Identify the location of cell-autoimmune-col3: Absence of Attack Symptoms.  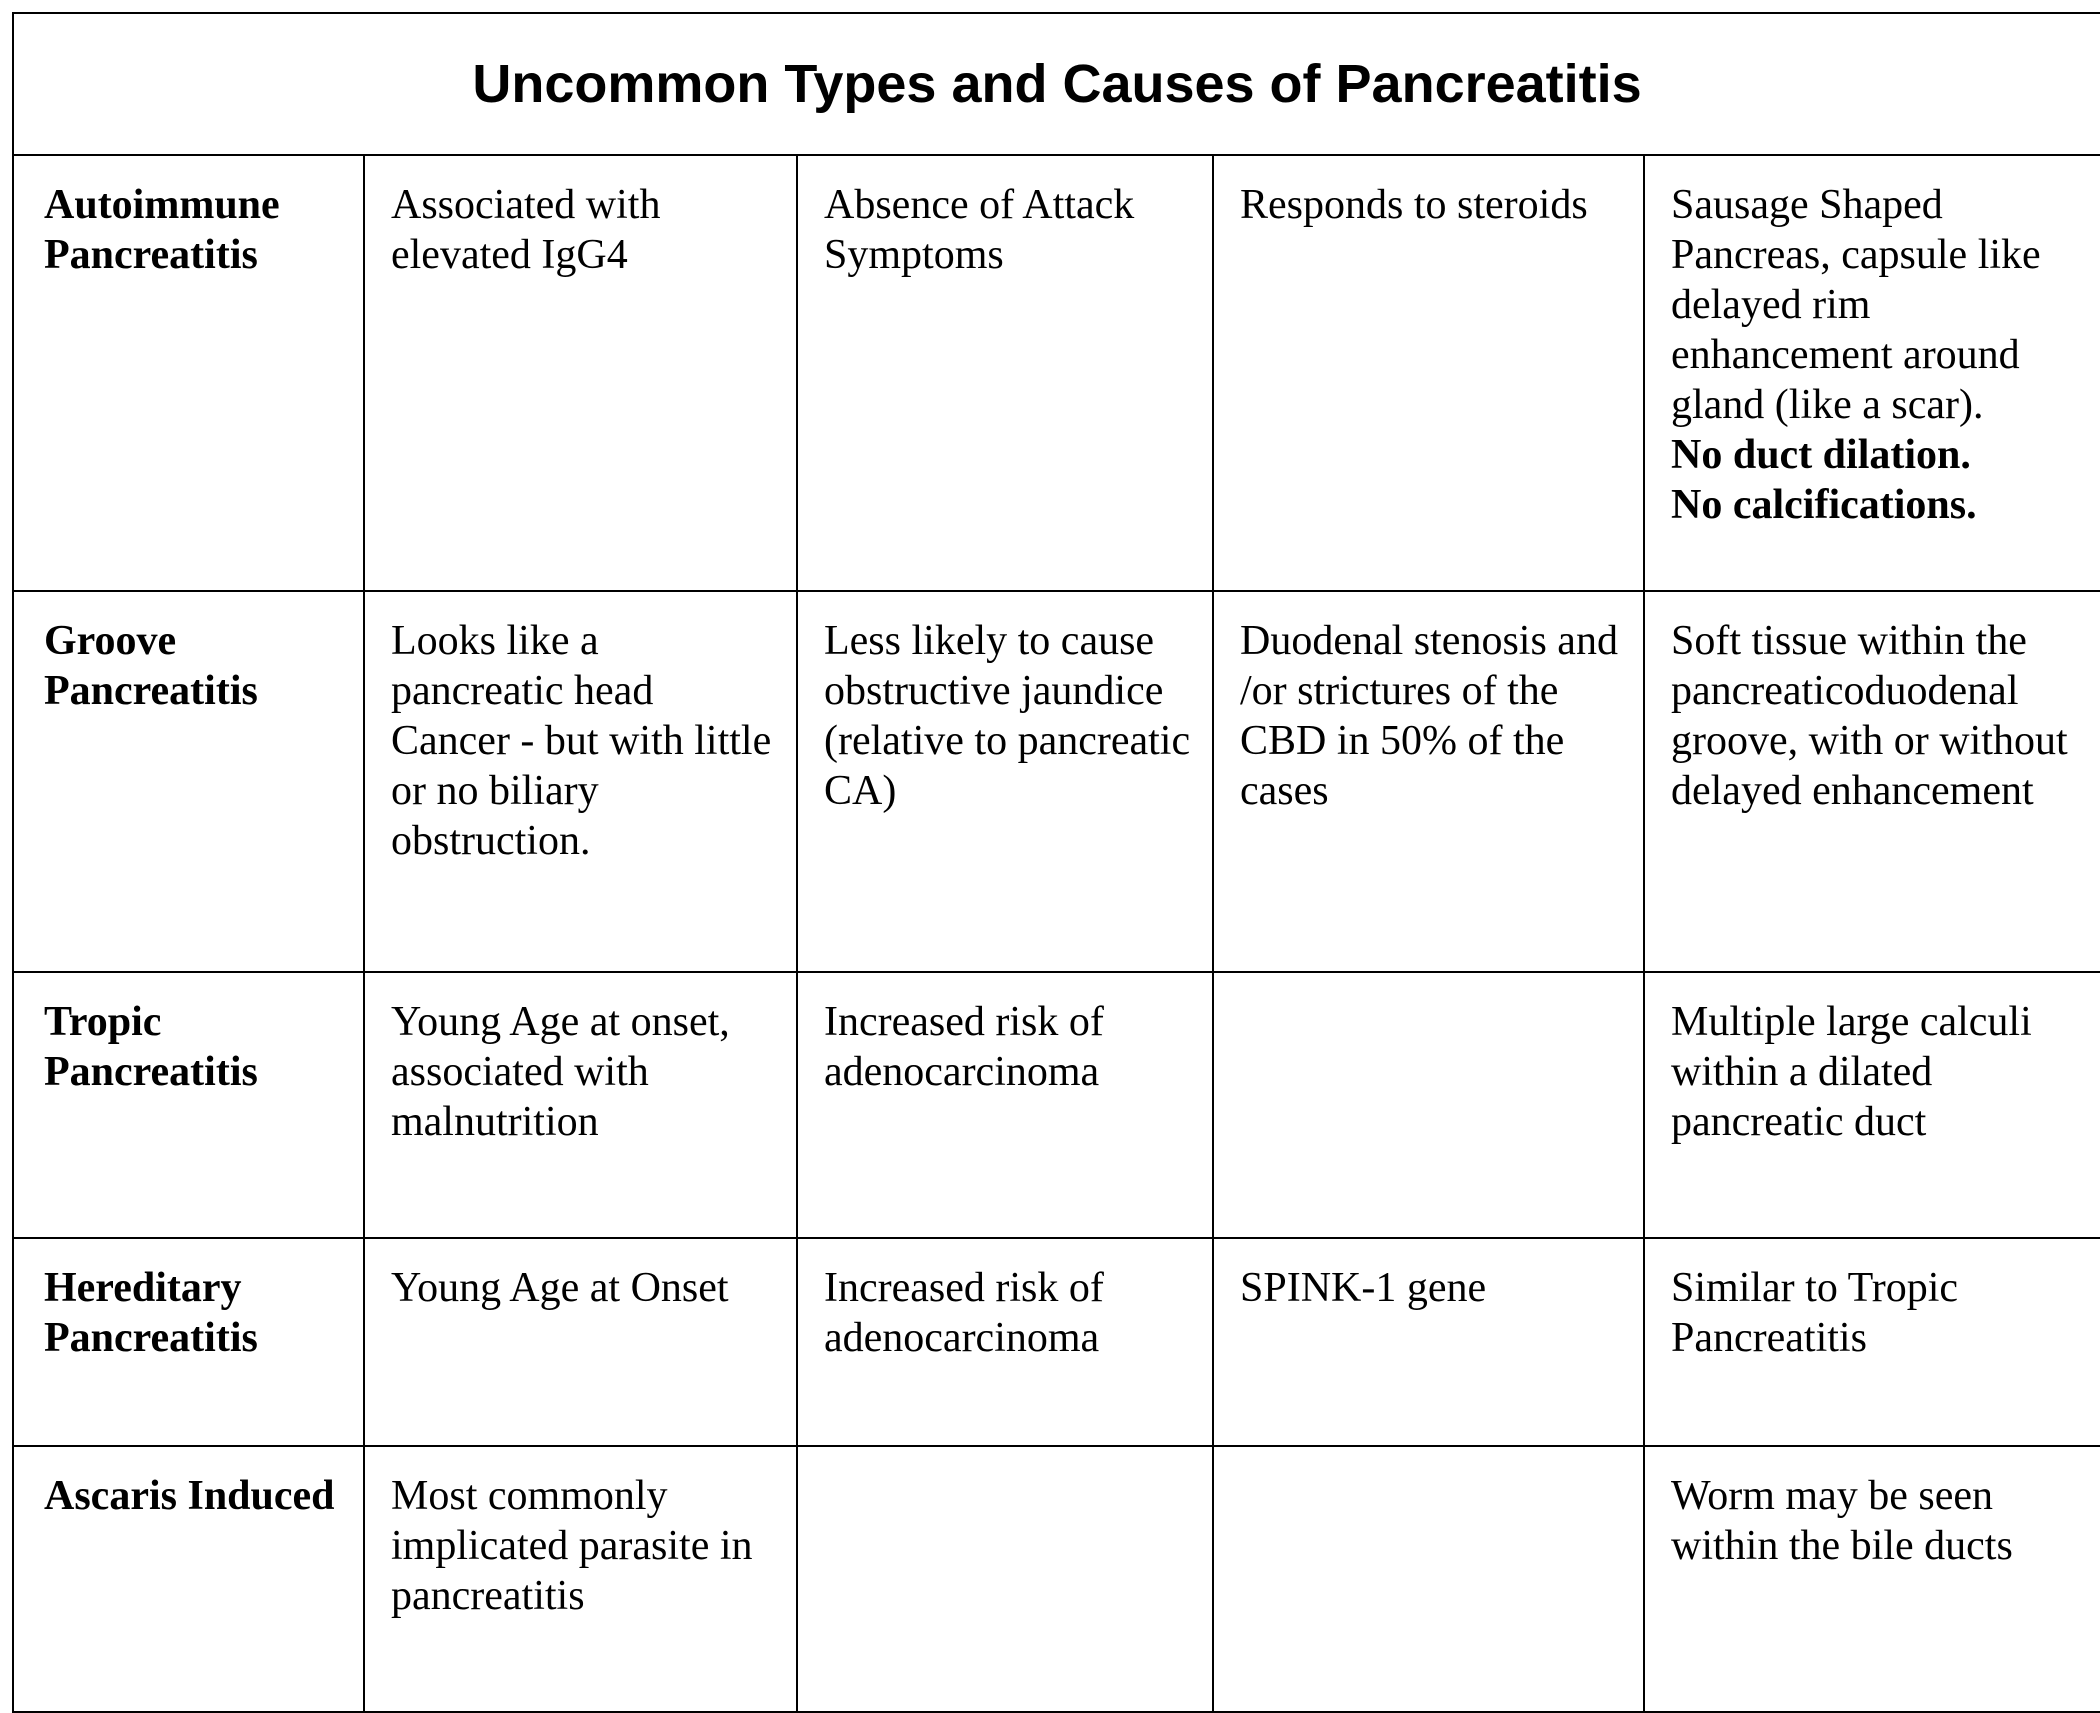
(1005, 373).